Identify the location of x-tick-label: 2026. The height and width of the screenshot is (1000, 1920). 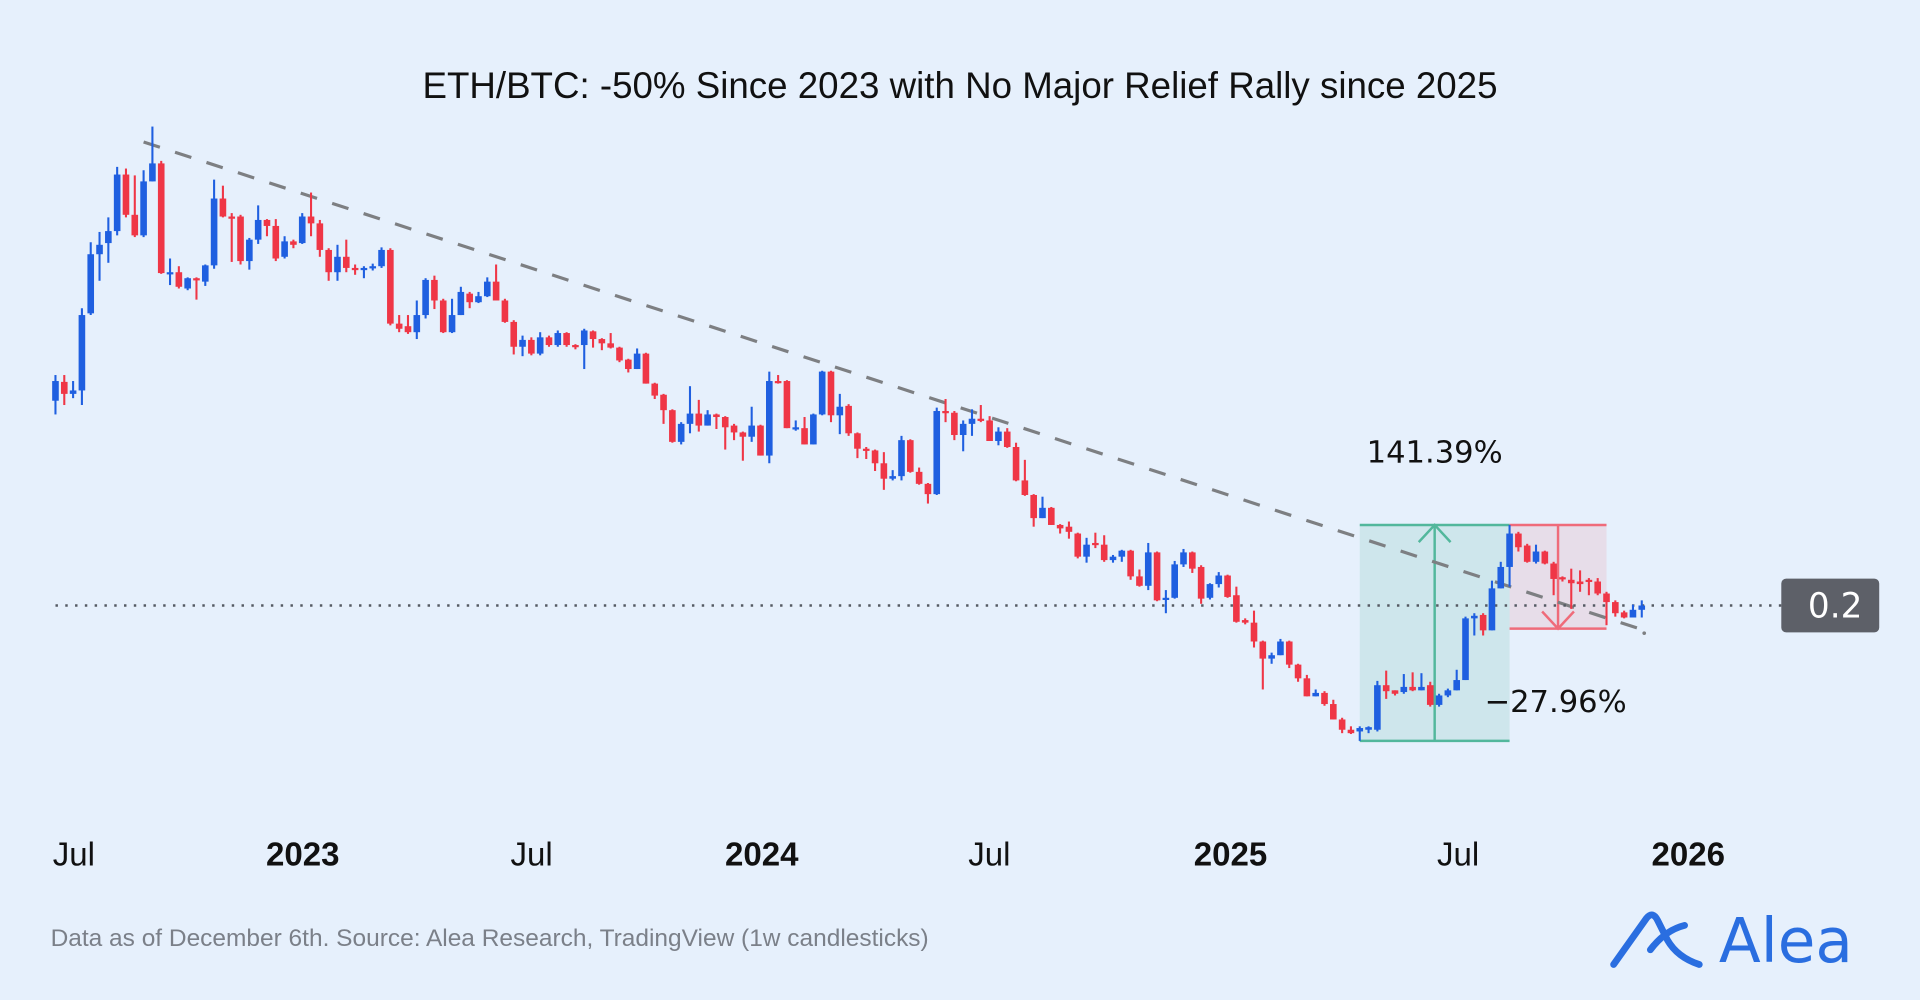
(1688, 854).